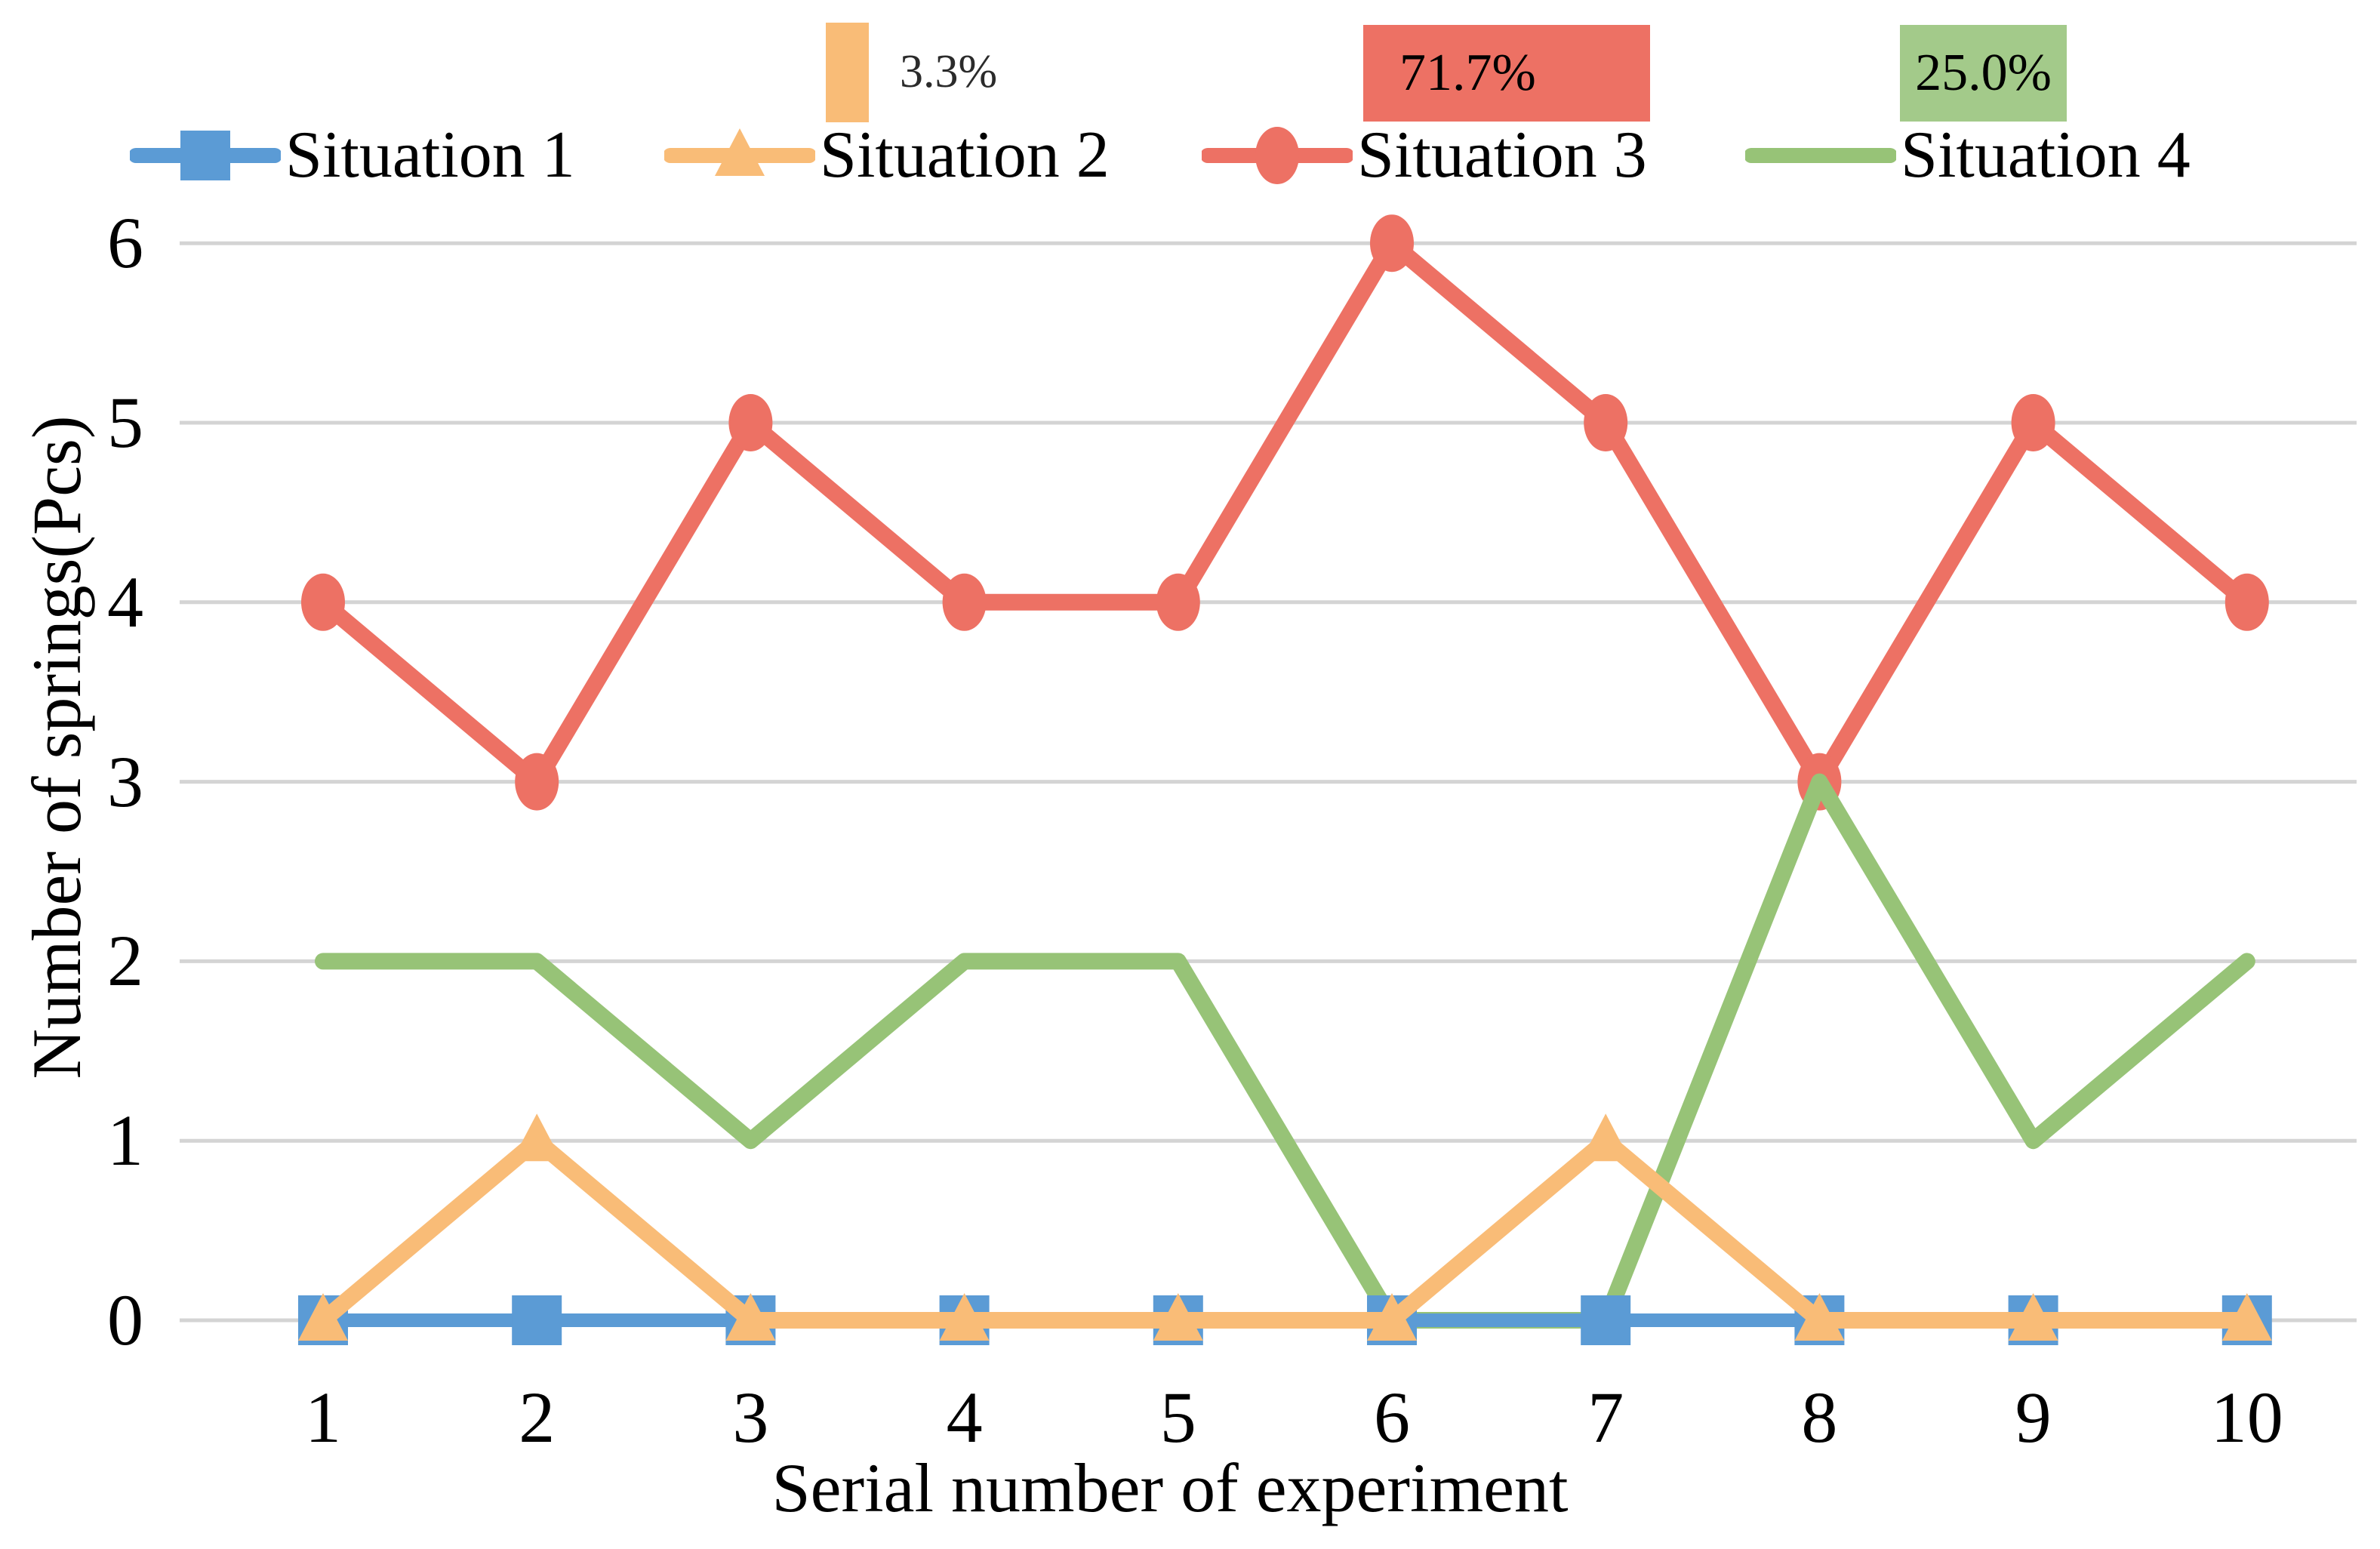 This screenshot has height=1549, width=2380. I want to click on circle-marker-icon, so click(1277, 155).